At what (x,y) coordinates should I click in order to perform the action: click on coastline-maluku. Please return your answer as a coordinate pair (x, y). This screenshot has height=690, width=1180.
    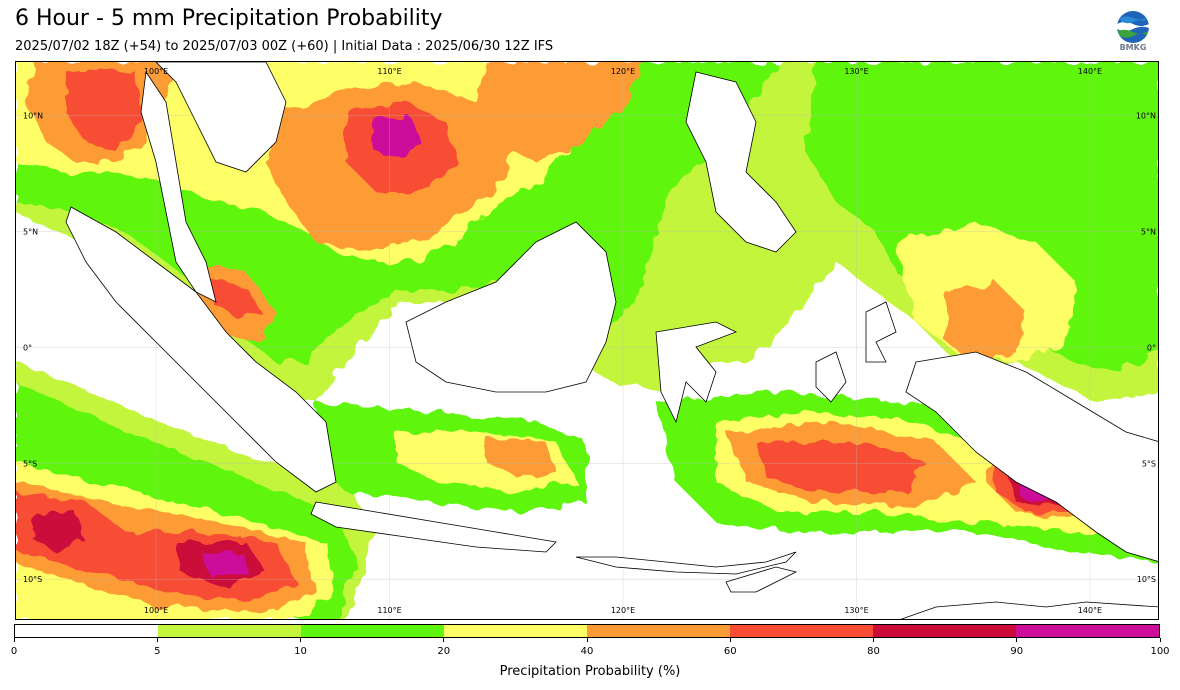
    Looking at the image, I should click on (831, 377).